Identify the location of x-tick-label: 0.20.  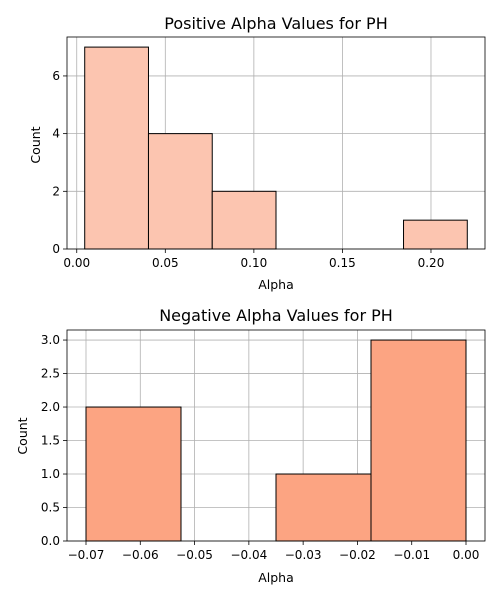
(431, 263).